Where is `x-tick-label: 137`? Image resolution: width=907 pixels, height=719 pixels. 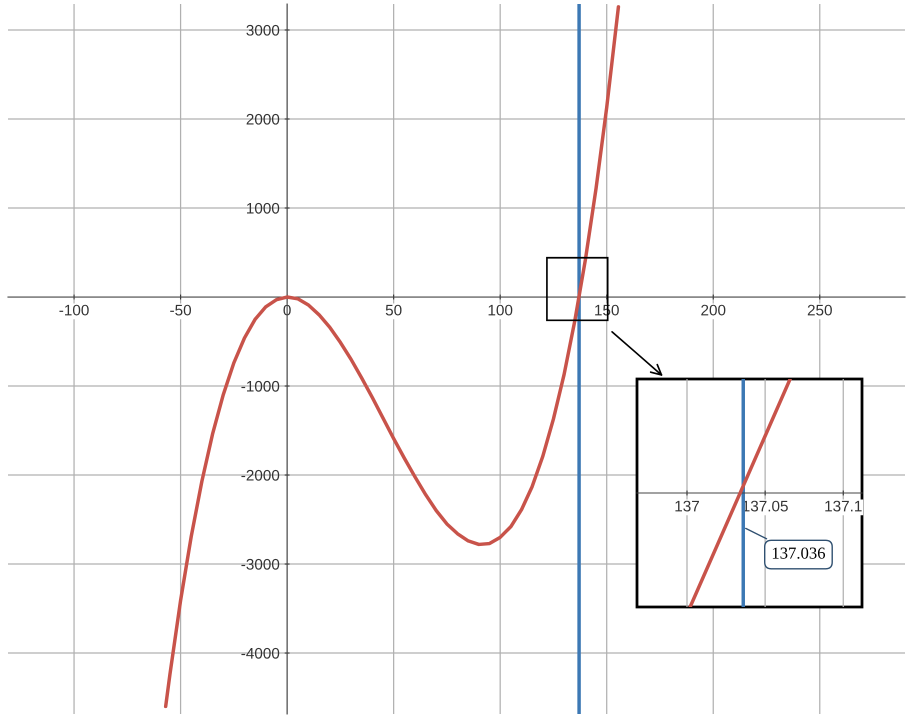 x-tick-label: 137 is located at coordinates (687, 506).